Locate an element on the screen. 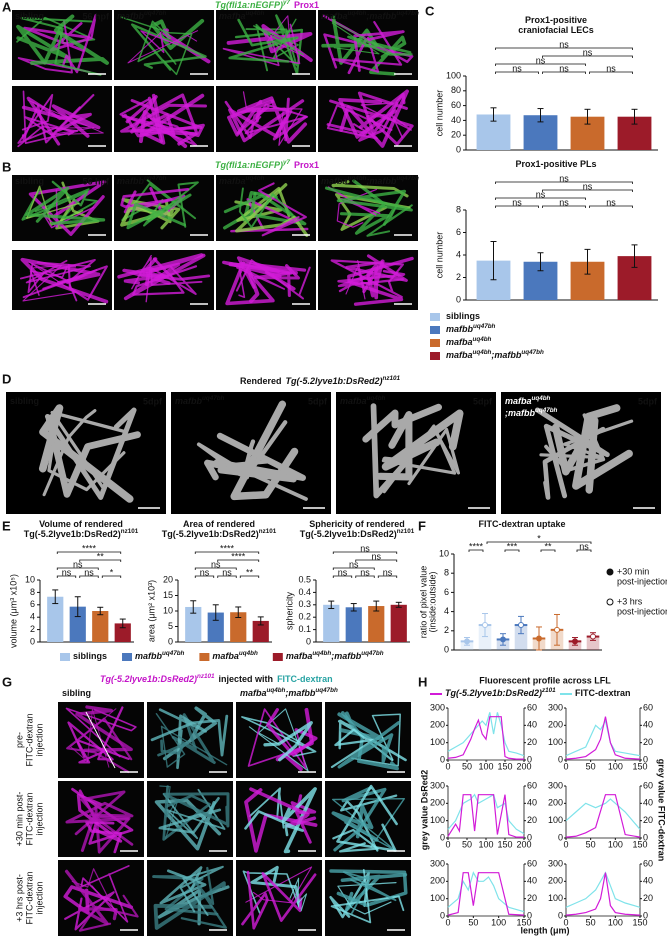 The height and width of the screenshot is (939, 667). y-tick-label: 20 is located at coordinates (168, 579).